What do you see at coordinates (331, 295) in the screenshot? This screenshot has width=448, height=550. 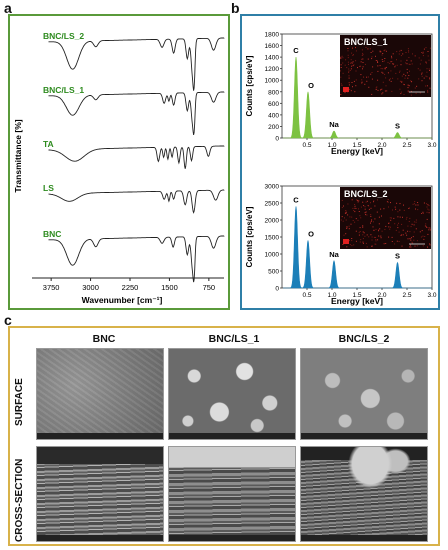 I see `edx-x-tick-label: 1.0` at bounding box center [331, 295].